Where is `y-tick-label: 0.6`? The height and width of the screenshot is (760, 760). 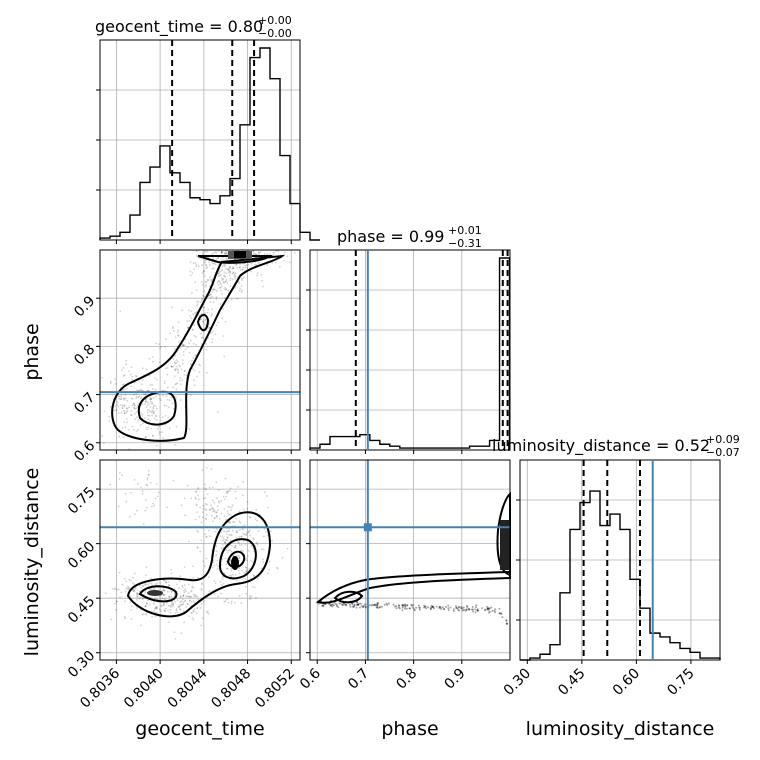
y-tick-label: 0.6 is located at coordinates (84, 451).